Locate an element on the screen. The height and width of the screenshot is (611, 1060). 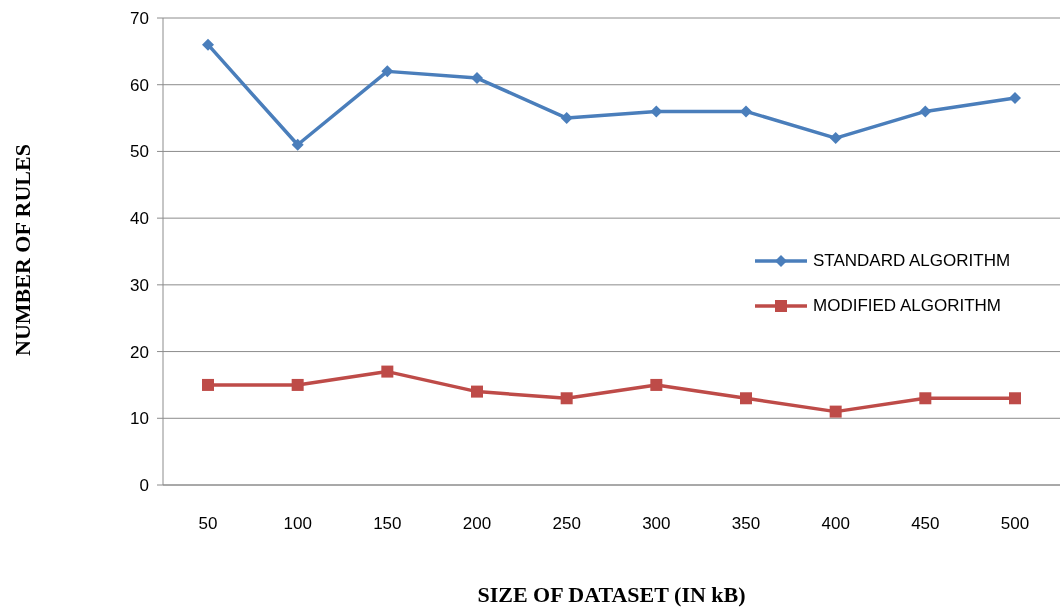
y-tick-label: 10 is located at coordinates (139, 419).